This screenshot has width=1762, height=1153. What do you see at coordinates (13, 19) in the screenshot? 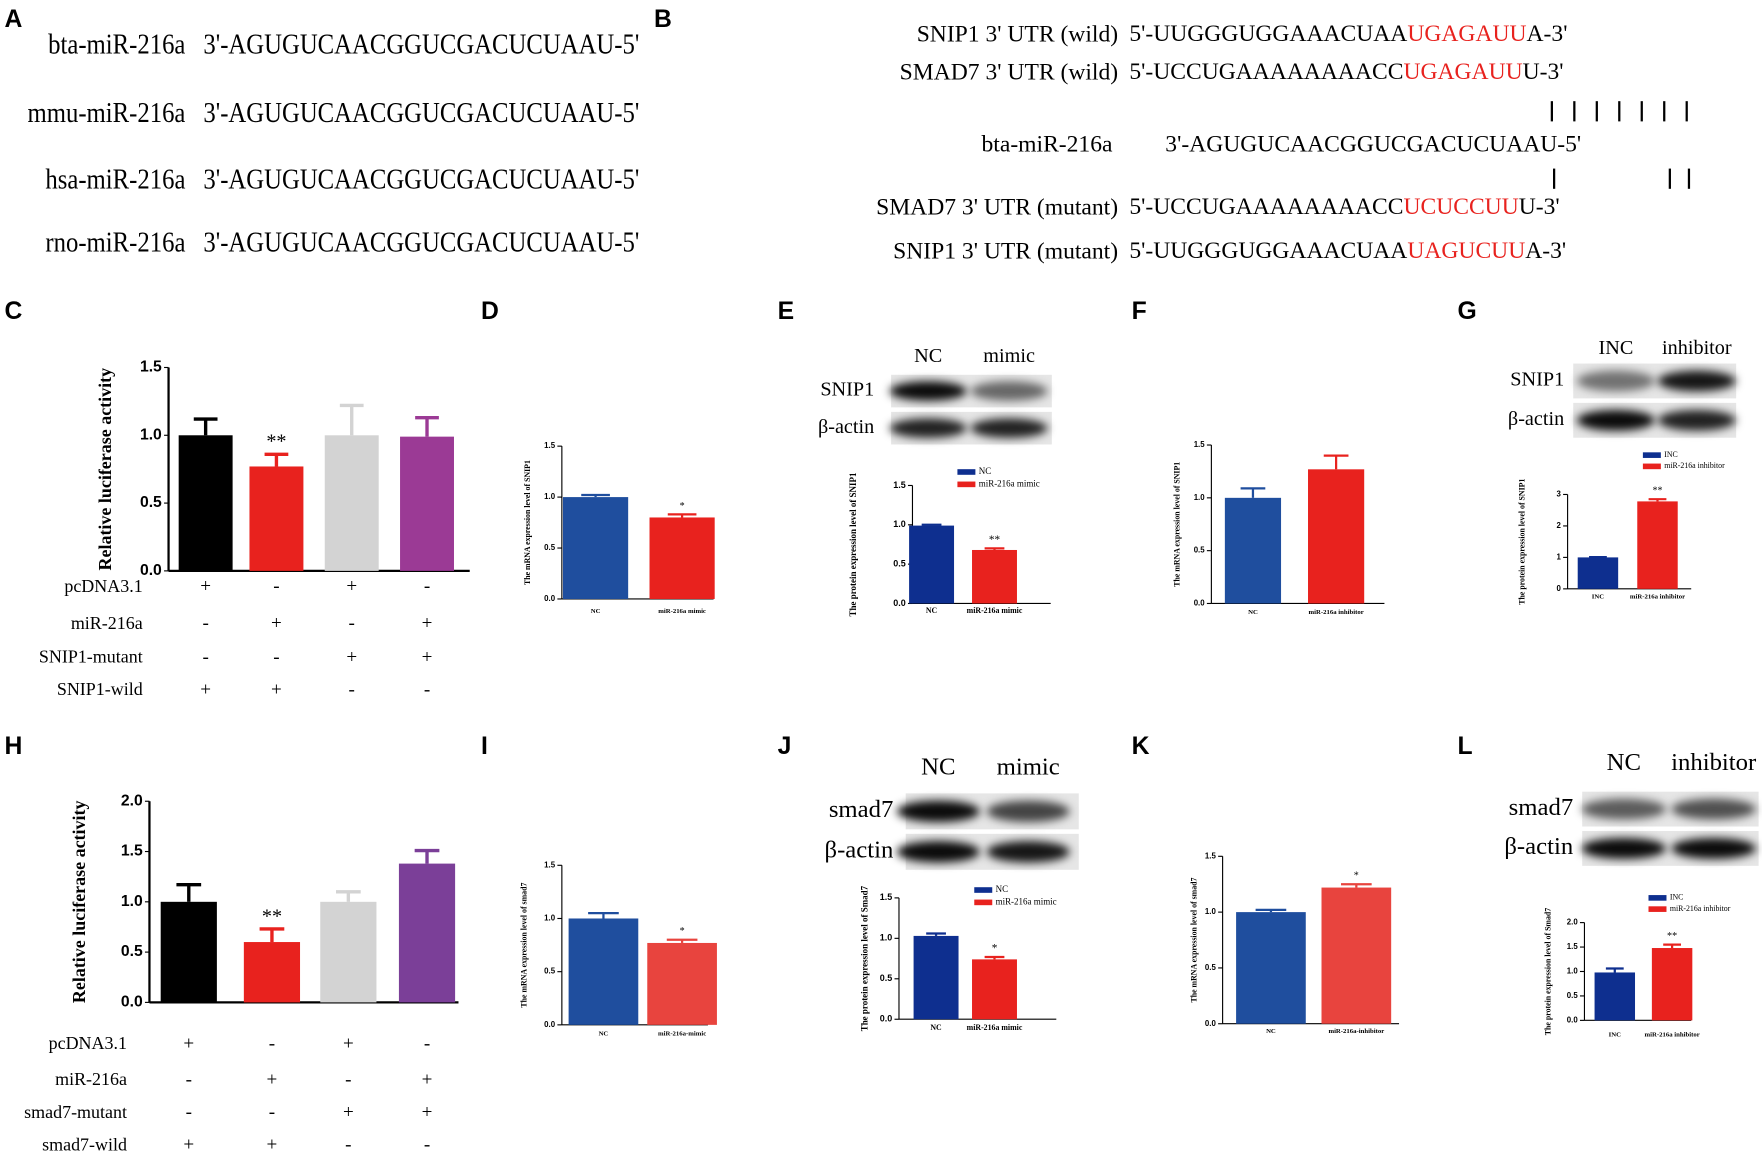
I see `panel-letter: A` at bounding box center [13, 19].